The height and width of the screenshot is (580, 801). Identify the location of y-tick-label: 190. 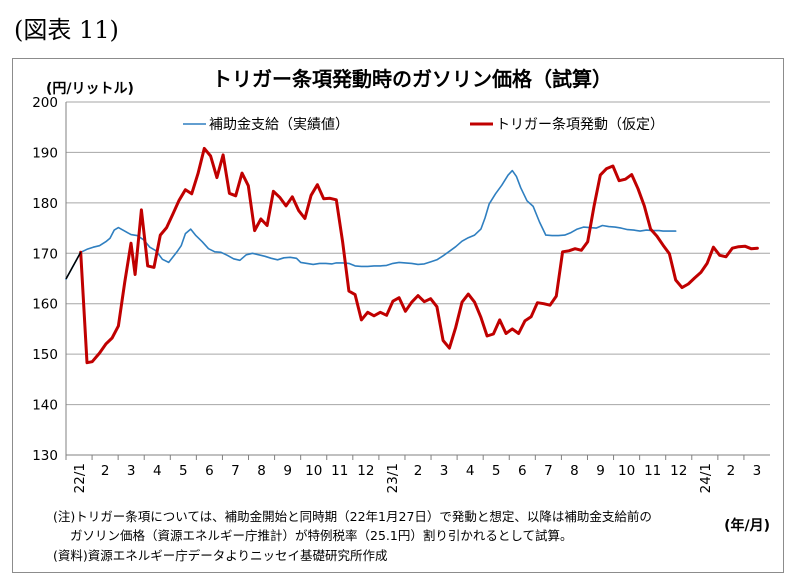
(45, 153).